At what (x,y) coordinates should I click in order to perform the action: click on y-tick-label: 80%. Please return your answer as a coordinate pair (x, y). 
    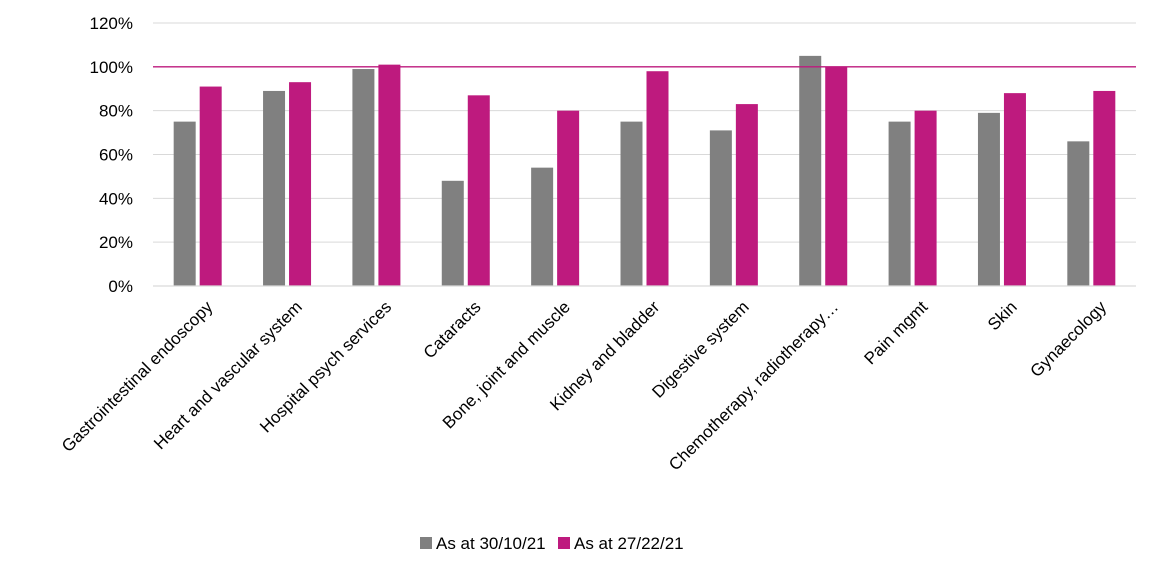
    Looking at the image, I should click on (116, 111).